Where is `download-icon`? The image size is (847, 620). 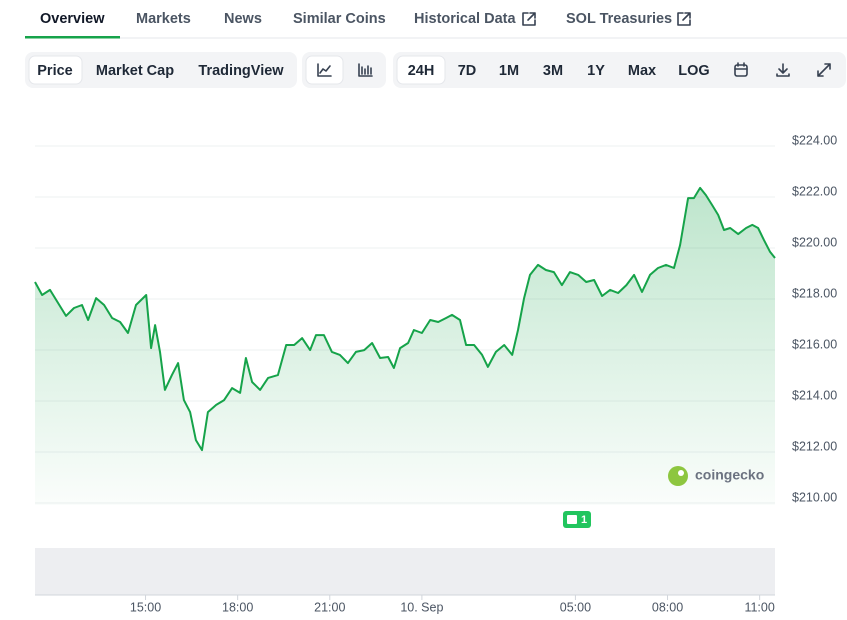 download-icon is located at coordinates (783, 70).